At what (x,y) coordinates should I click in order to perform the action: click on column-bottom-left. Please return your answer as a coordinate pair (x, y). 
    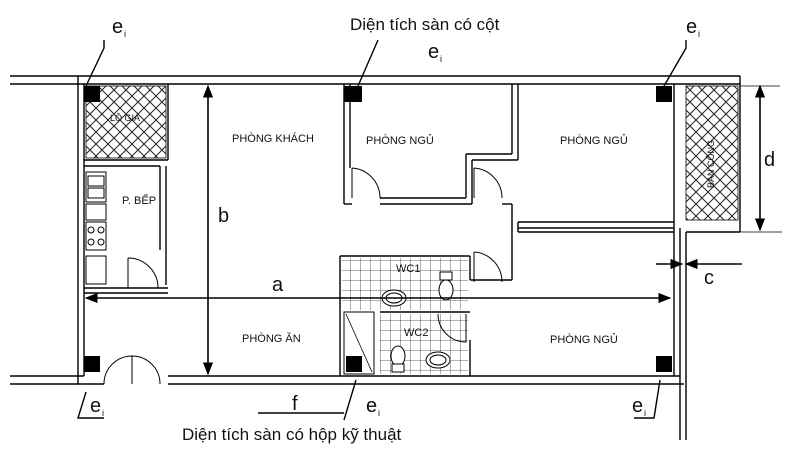
    Looking at the image, I should click on (92, 364).